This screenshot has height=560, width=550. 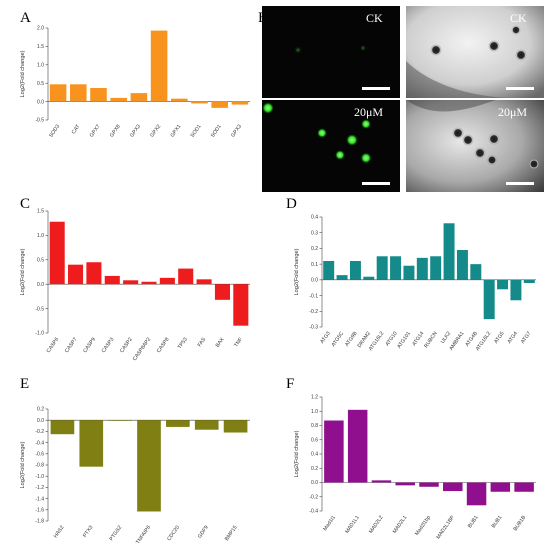 I want to click on micrograph-label-top-right: CK, so click(x=518, y=18).